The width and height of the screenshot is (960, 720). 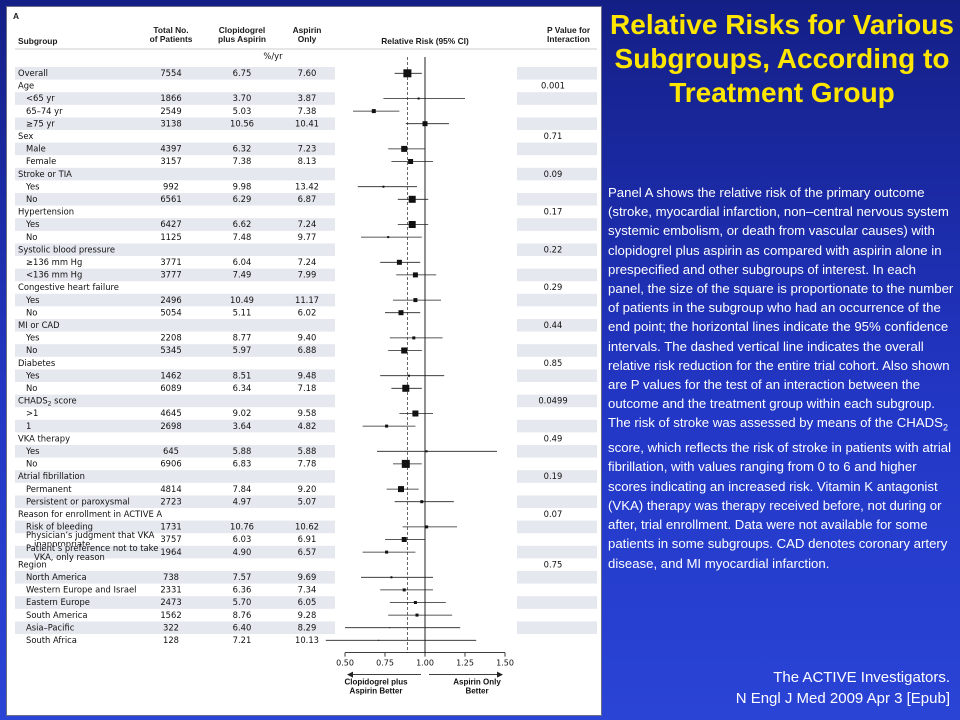 What do you see at coordinates (307, 300) in the screenshot?
I see `row-aspirin-rate: 11.17` at bounding box center [307, 300].